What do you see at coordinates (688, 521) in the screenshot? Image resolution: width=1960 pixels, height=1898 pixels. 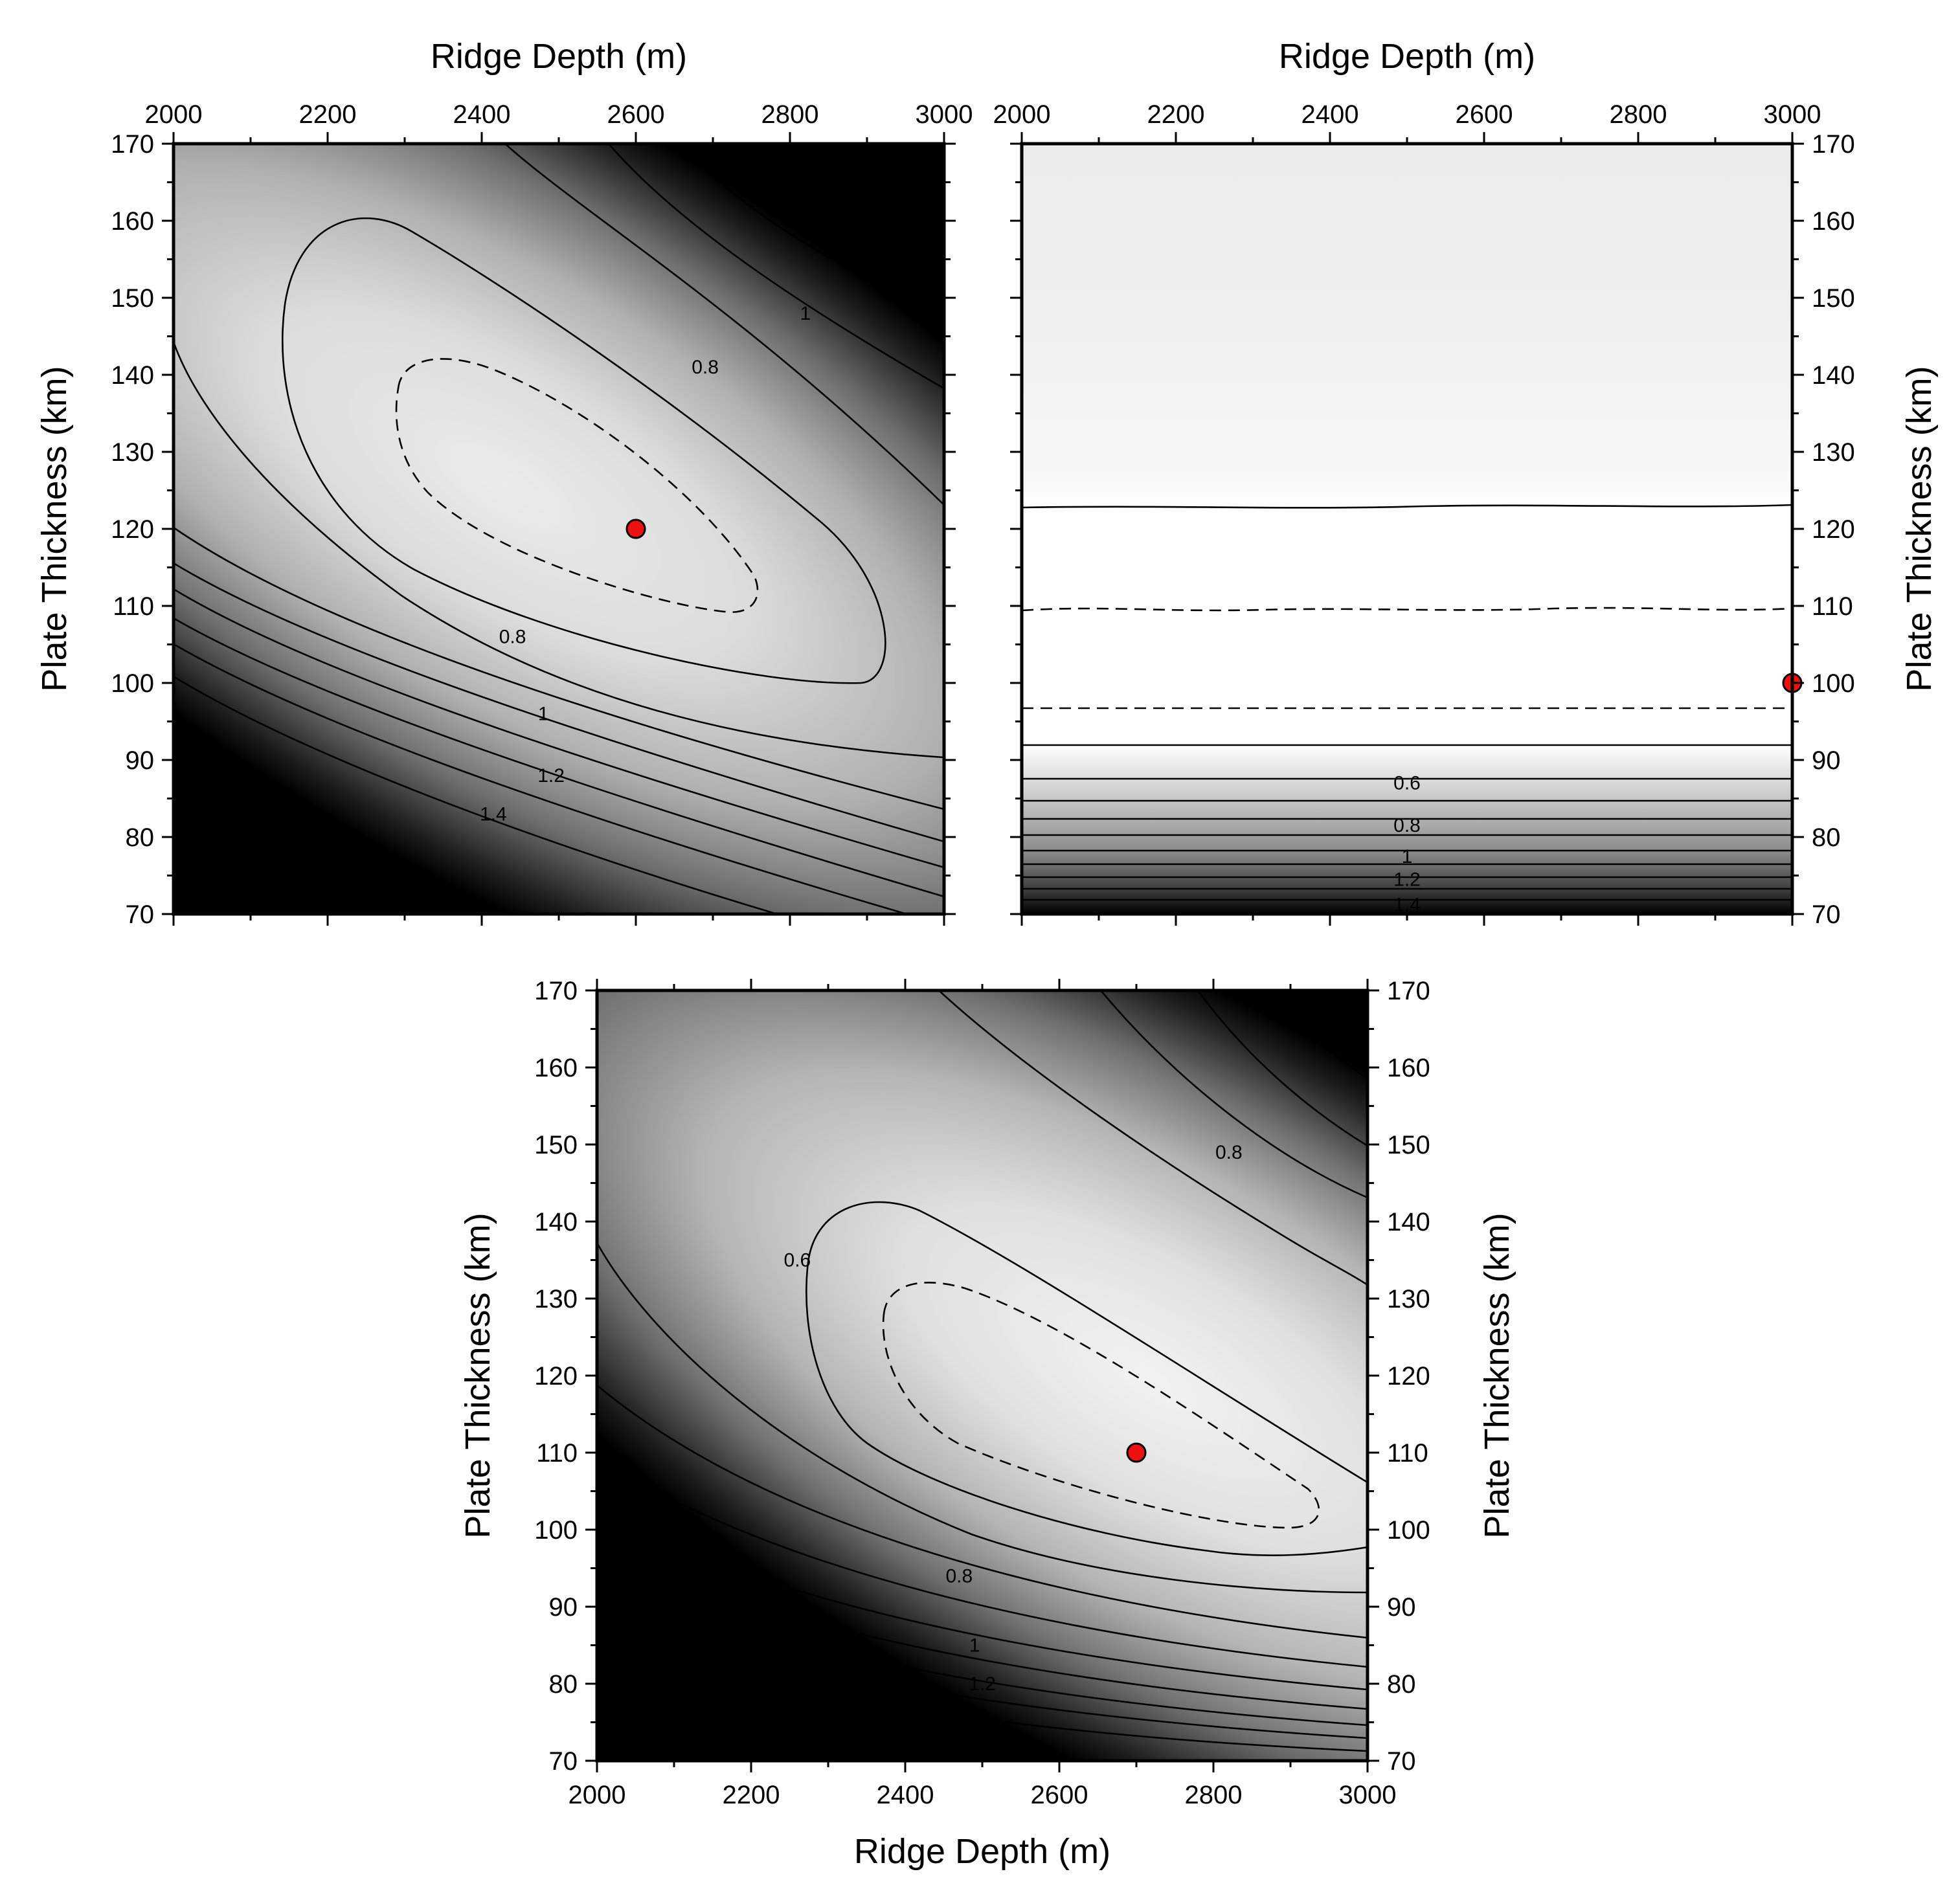 I see `contour-labels: 0.8 1 1.2 0.8 1 1.2 1.4` at bounding box center [688, 521].